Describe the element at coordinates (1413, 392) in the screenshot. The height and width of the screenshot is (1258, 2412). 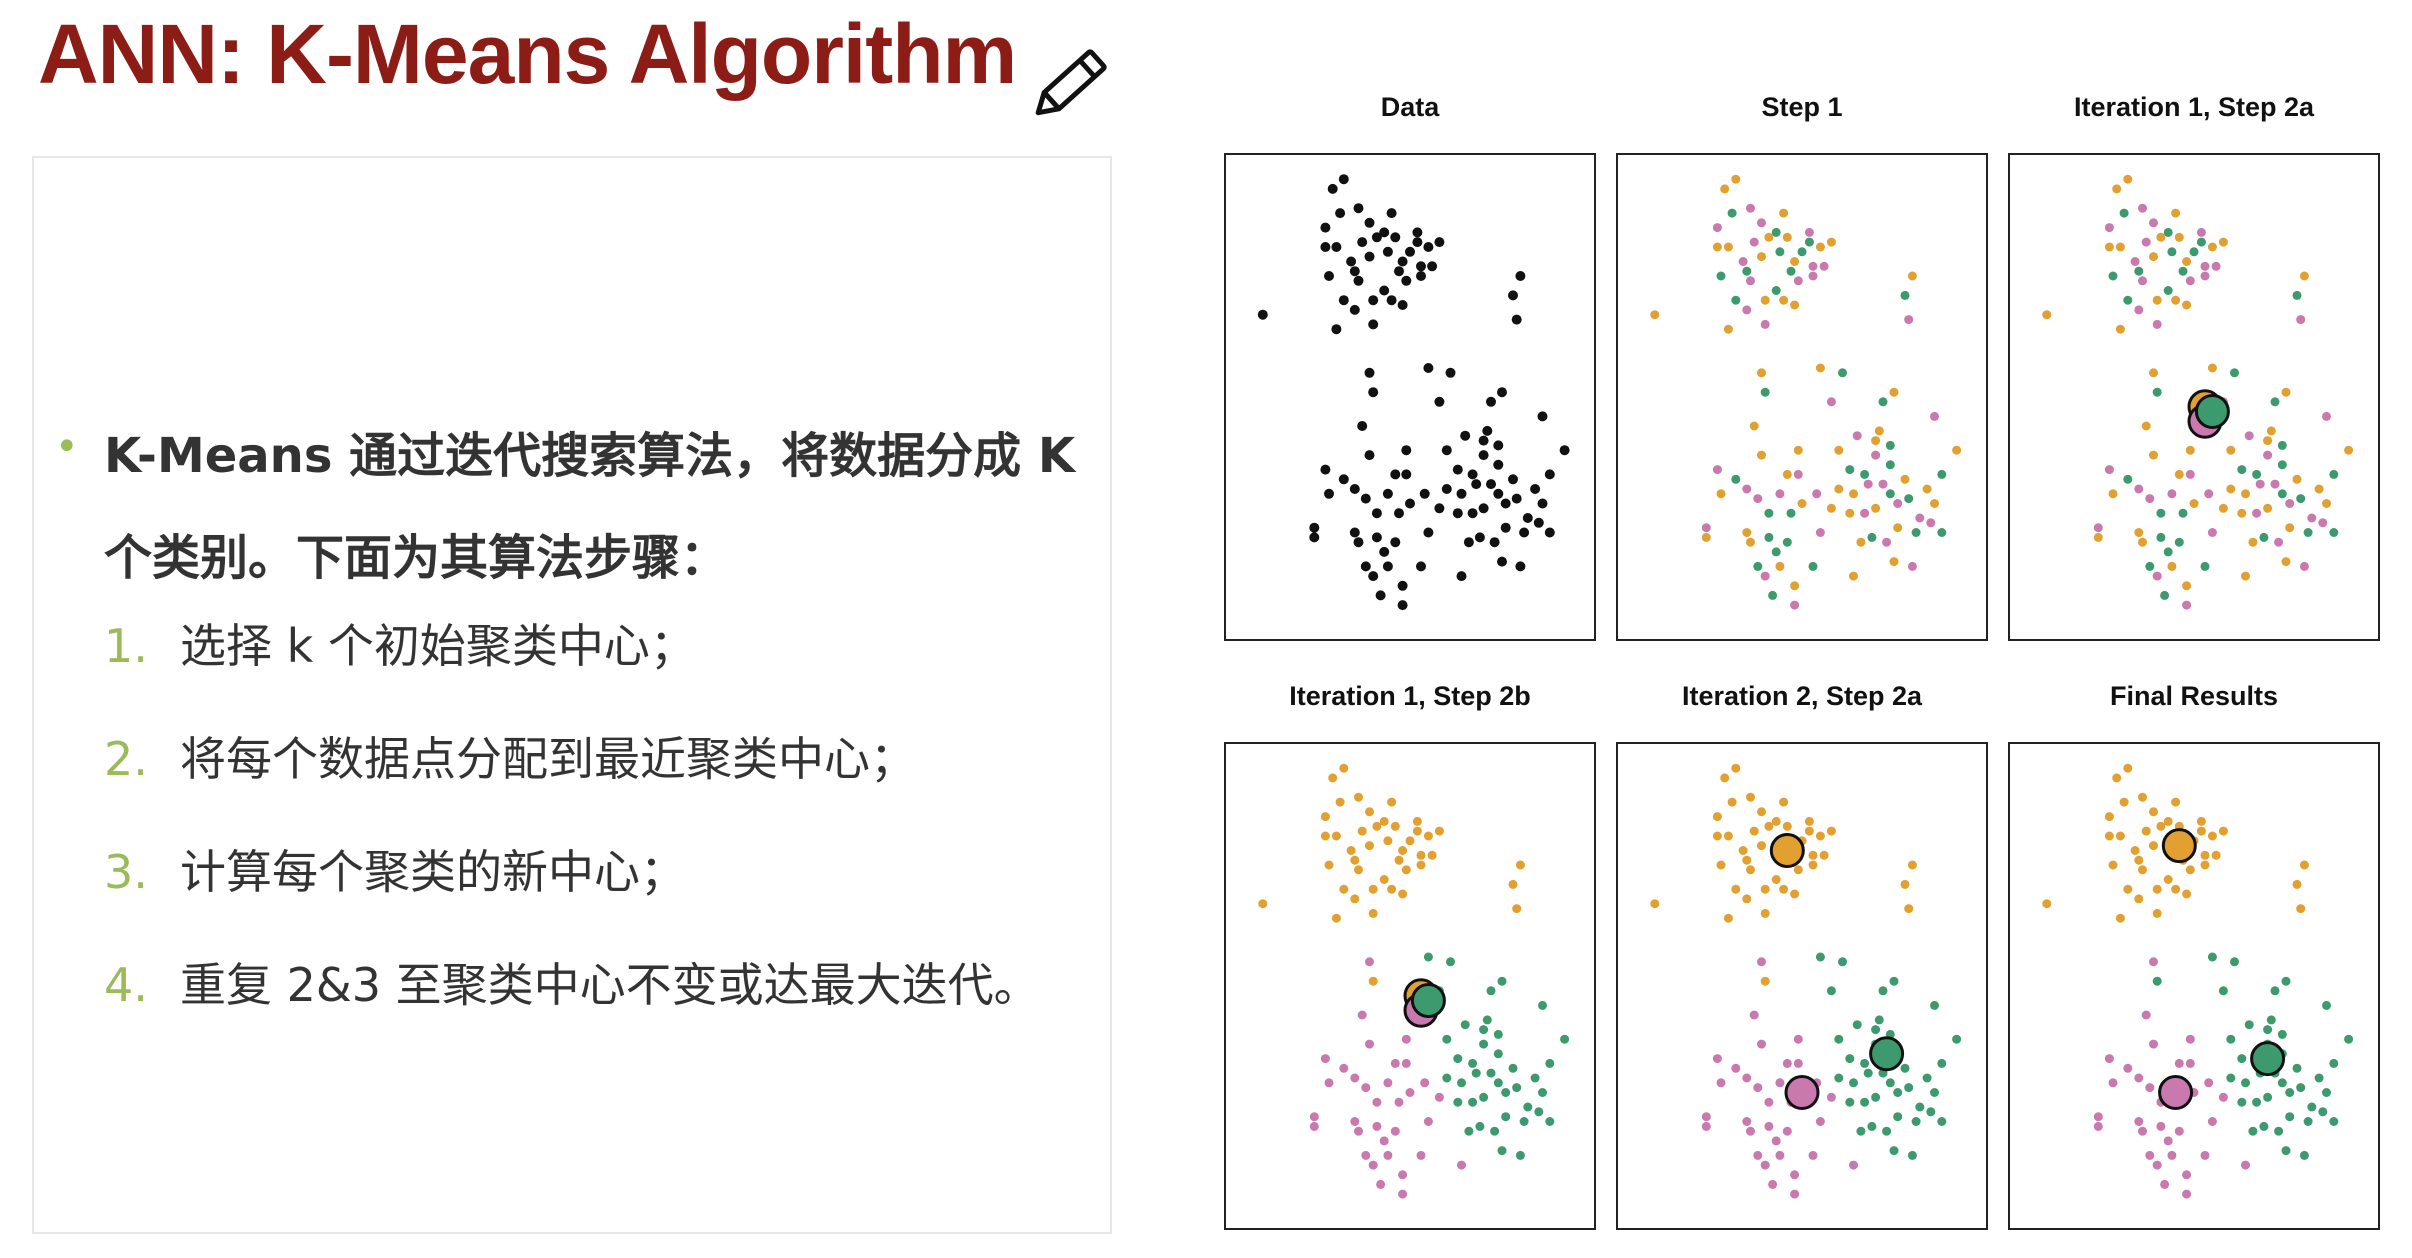
I see `scatter-plot` at that location.